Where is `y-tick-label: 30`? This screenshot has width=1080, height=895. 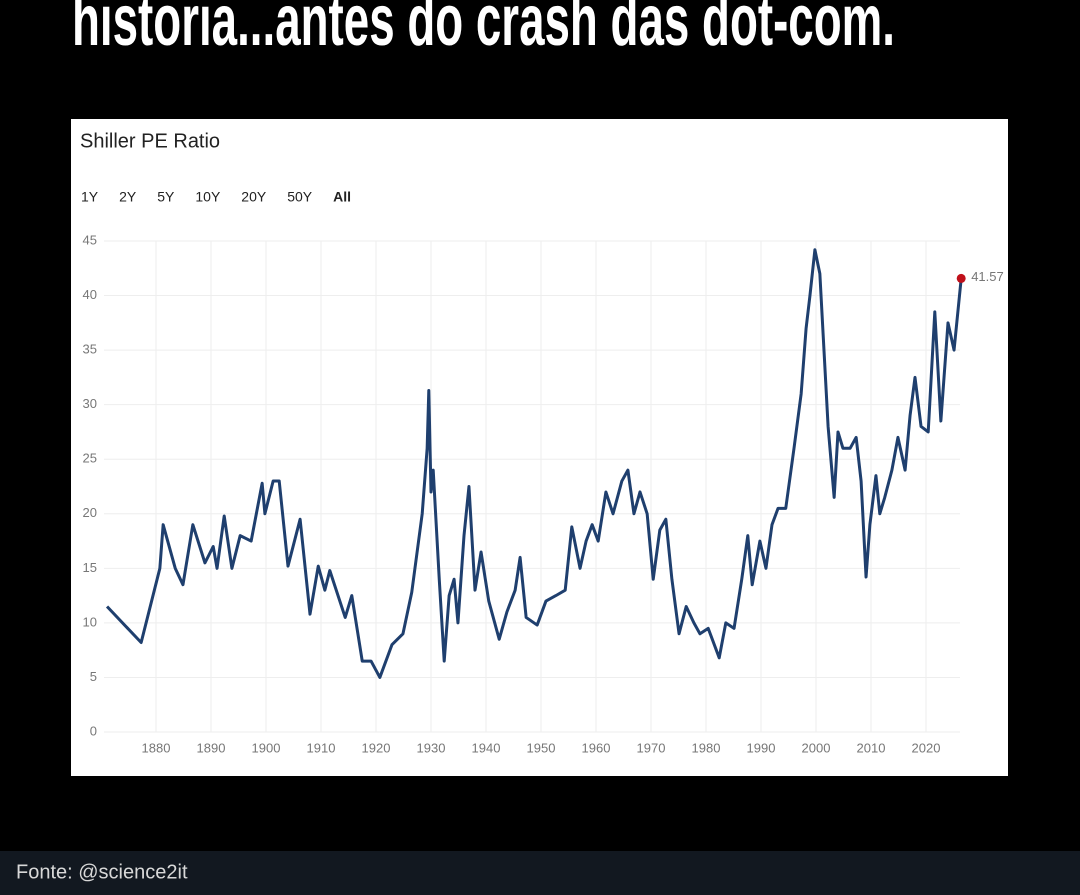 y-tick-label: 30 is located at coordinates (90, 403).